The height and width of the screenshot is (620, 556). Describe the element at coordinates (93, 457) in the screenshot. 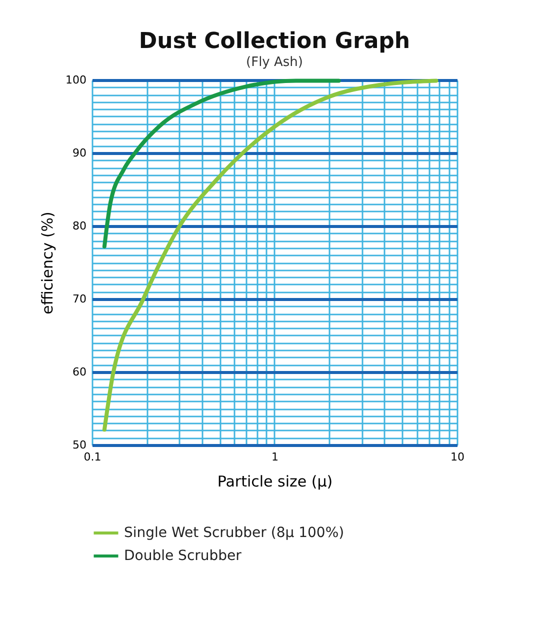

I see `x-tick-label: 0.1` at that location.